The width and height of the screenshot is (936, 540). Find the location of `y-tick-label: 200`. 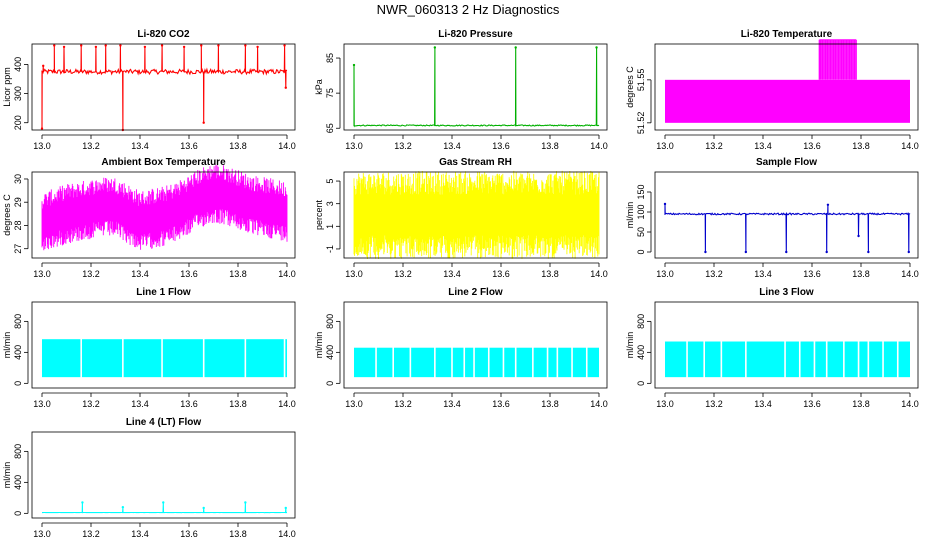

y-tick-label: 200 is located at coordinates (18, 122).